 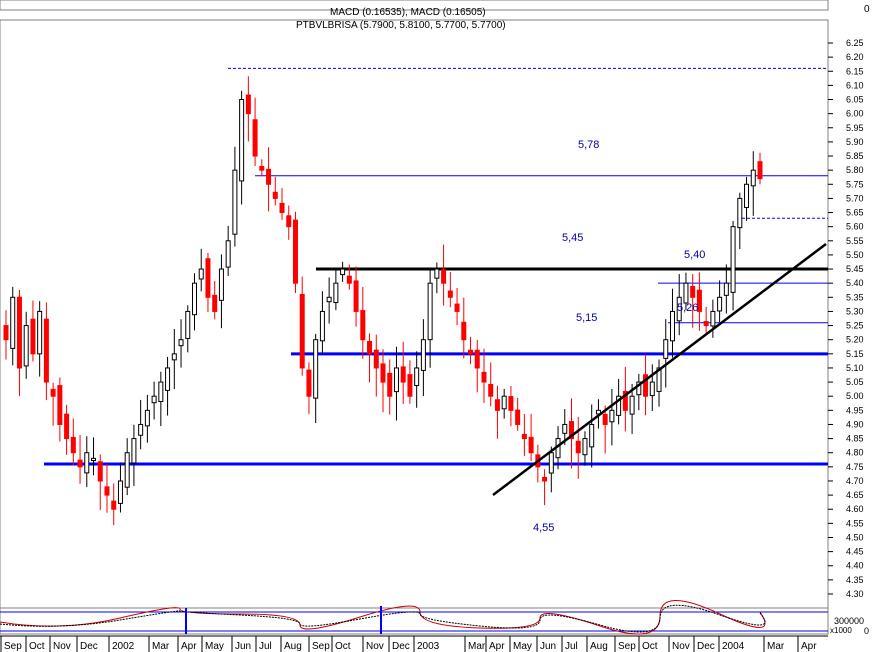 I want to click on macd-axis-value: 0, so click(x=867, y=9).